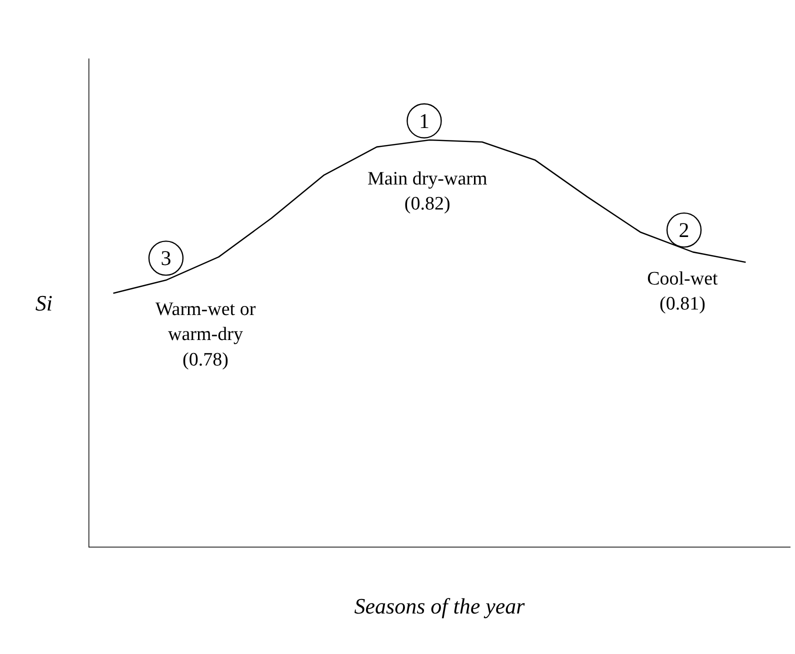  I want to click on annotation: 3, so click(166, 258).